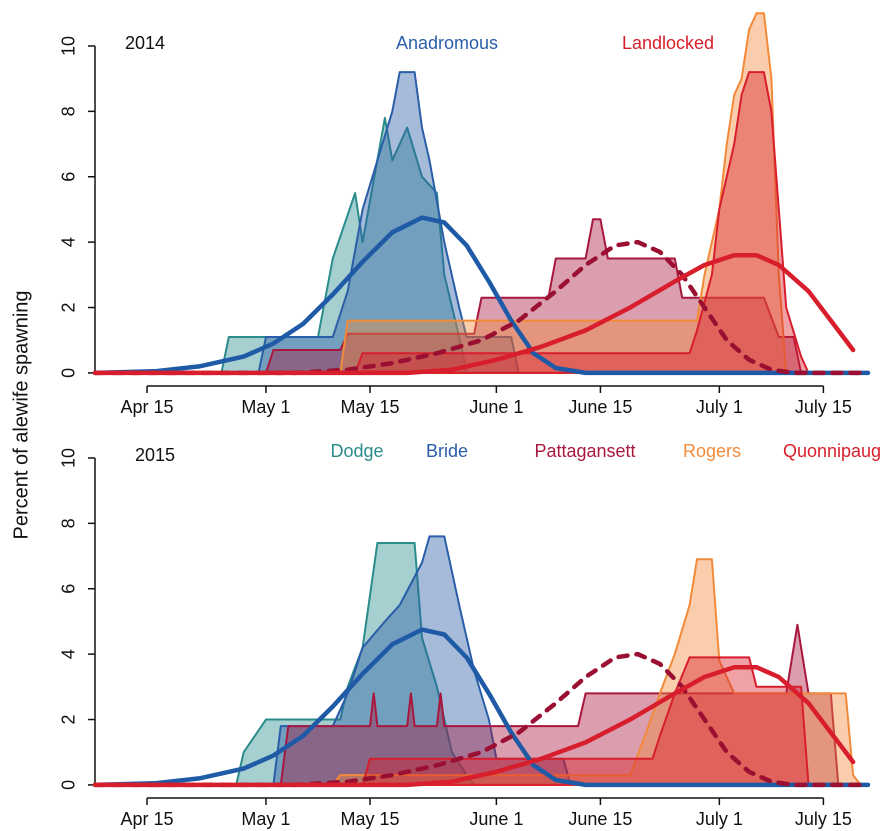 Image resolution: width=896 pixels, height=831 pixels. Describe the element at coordinates (447, 451) in the screenshot. I see `legend-entry: Bride` at that location.